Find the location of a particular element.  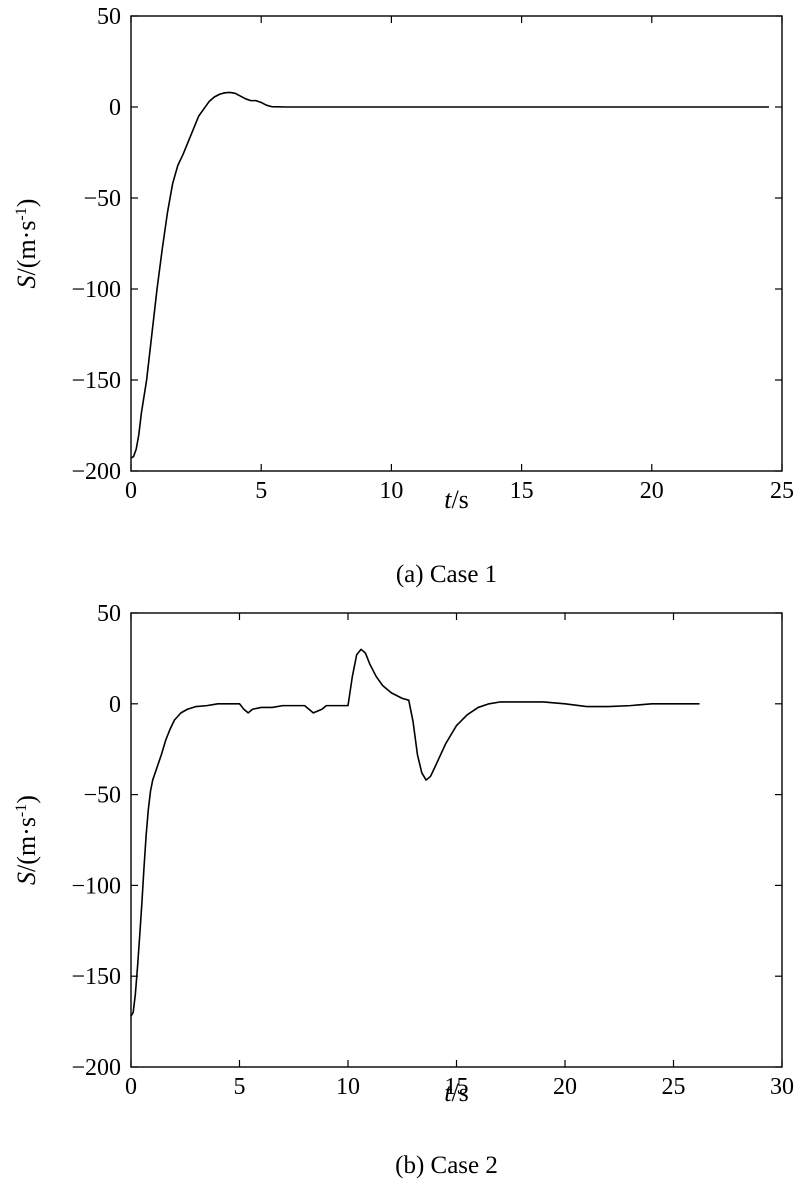

chart-caption: (a) Case 1 is located at coordinates (446, 574).